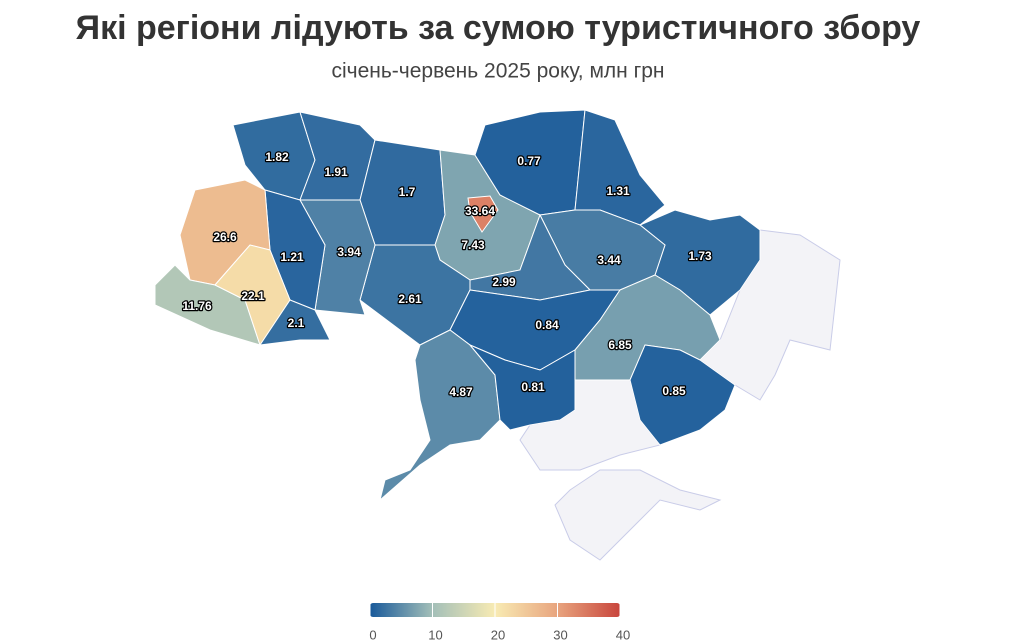  What do you see at coordinates (618, 191) in the screenshot?
I see `value-label: 1.31` at bounding box center [618, 191].